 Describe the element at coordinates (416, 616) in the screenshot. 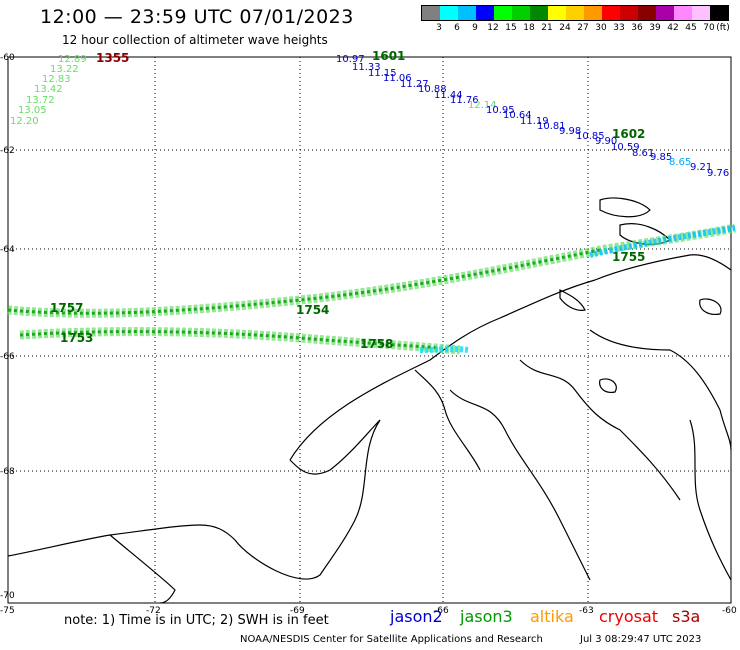

I see `satellite-label-jason2: jason2` at that location.